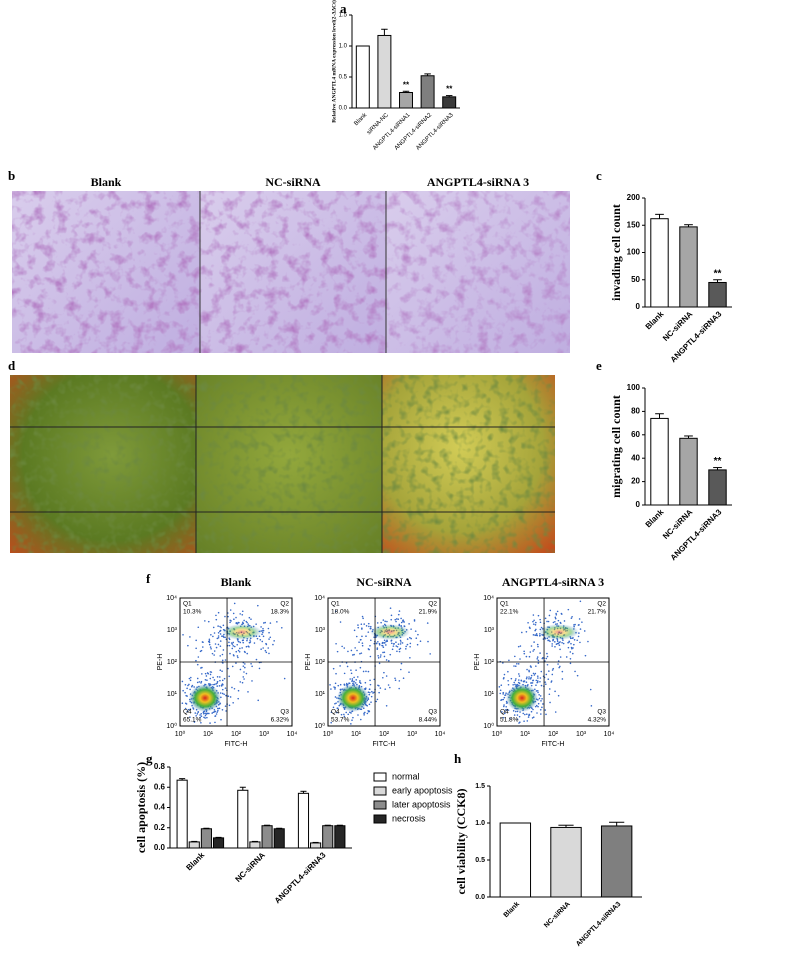 The width and height of the screenshot is (800, 956). I want to click on legend-swatch, so click(380, 791).